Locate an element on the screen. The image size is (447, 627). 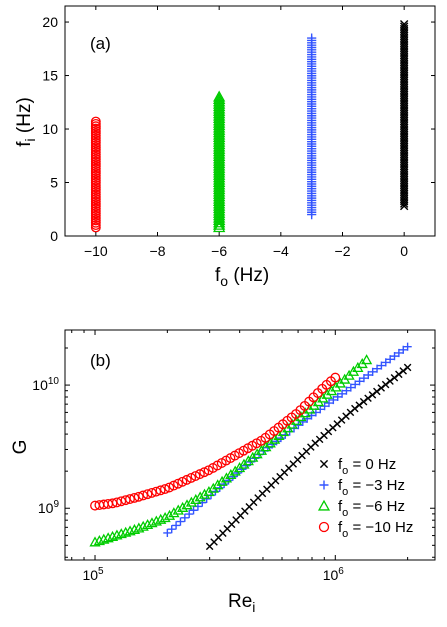
y-tick-label: 15 is located at coordinates (50, 76).